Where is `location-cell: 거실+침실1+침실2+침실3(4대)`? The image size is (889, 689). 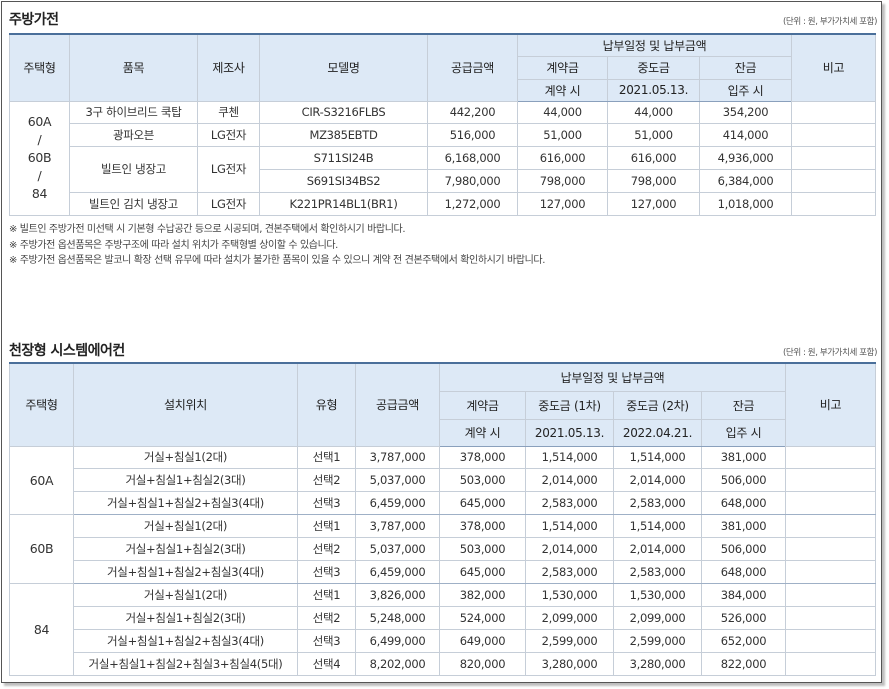 location-cell: 거실+침실1+침실2+침실3(4대) is located at coordinates (185, 502).